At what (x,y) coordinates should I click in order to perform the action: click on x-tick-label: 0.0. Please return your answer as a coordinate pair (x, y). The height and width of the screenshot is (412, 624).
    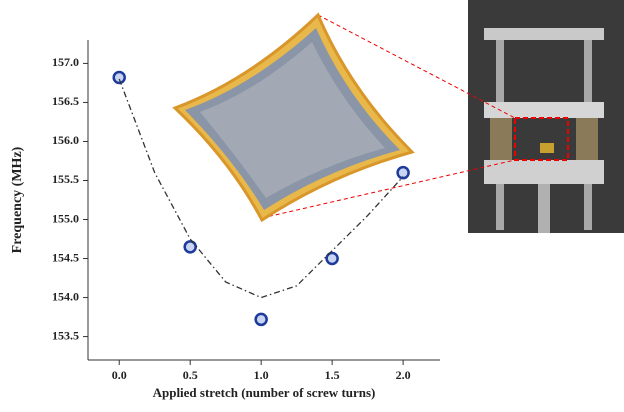
    Looking at the image, I should click on (119, 375).